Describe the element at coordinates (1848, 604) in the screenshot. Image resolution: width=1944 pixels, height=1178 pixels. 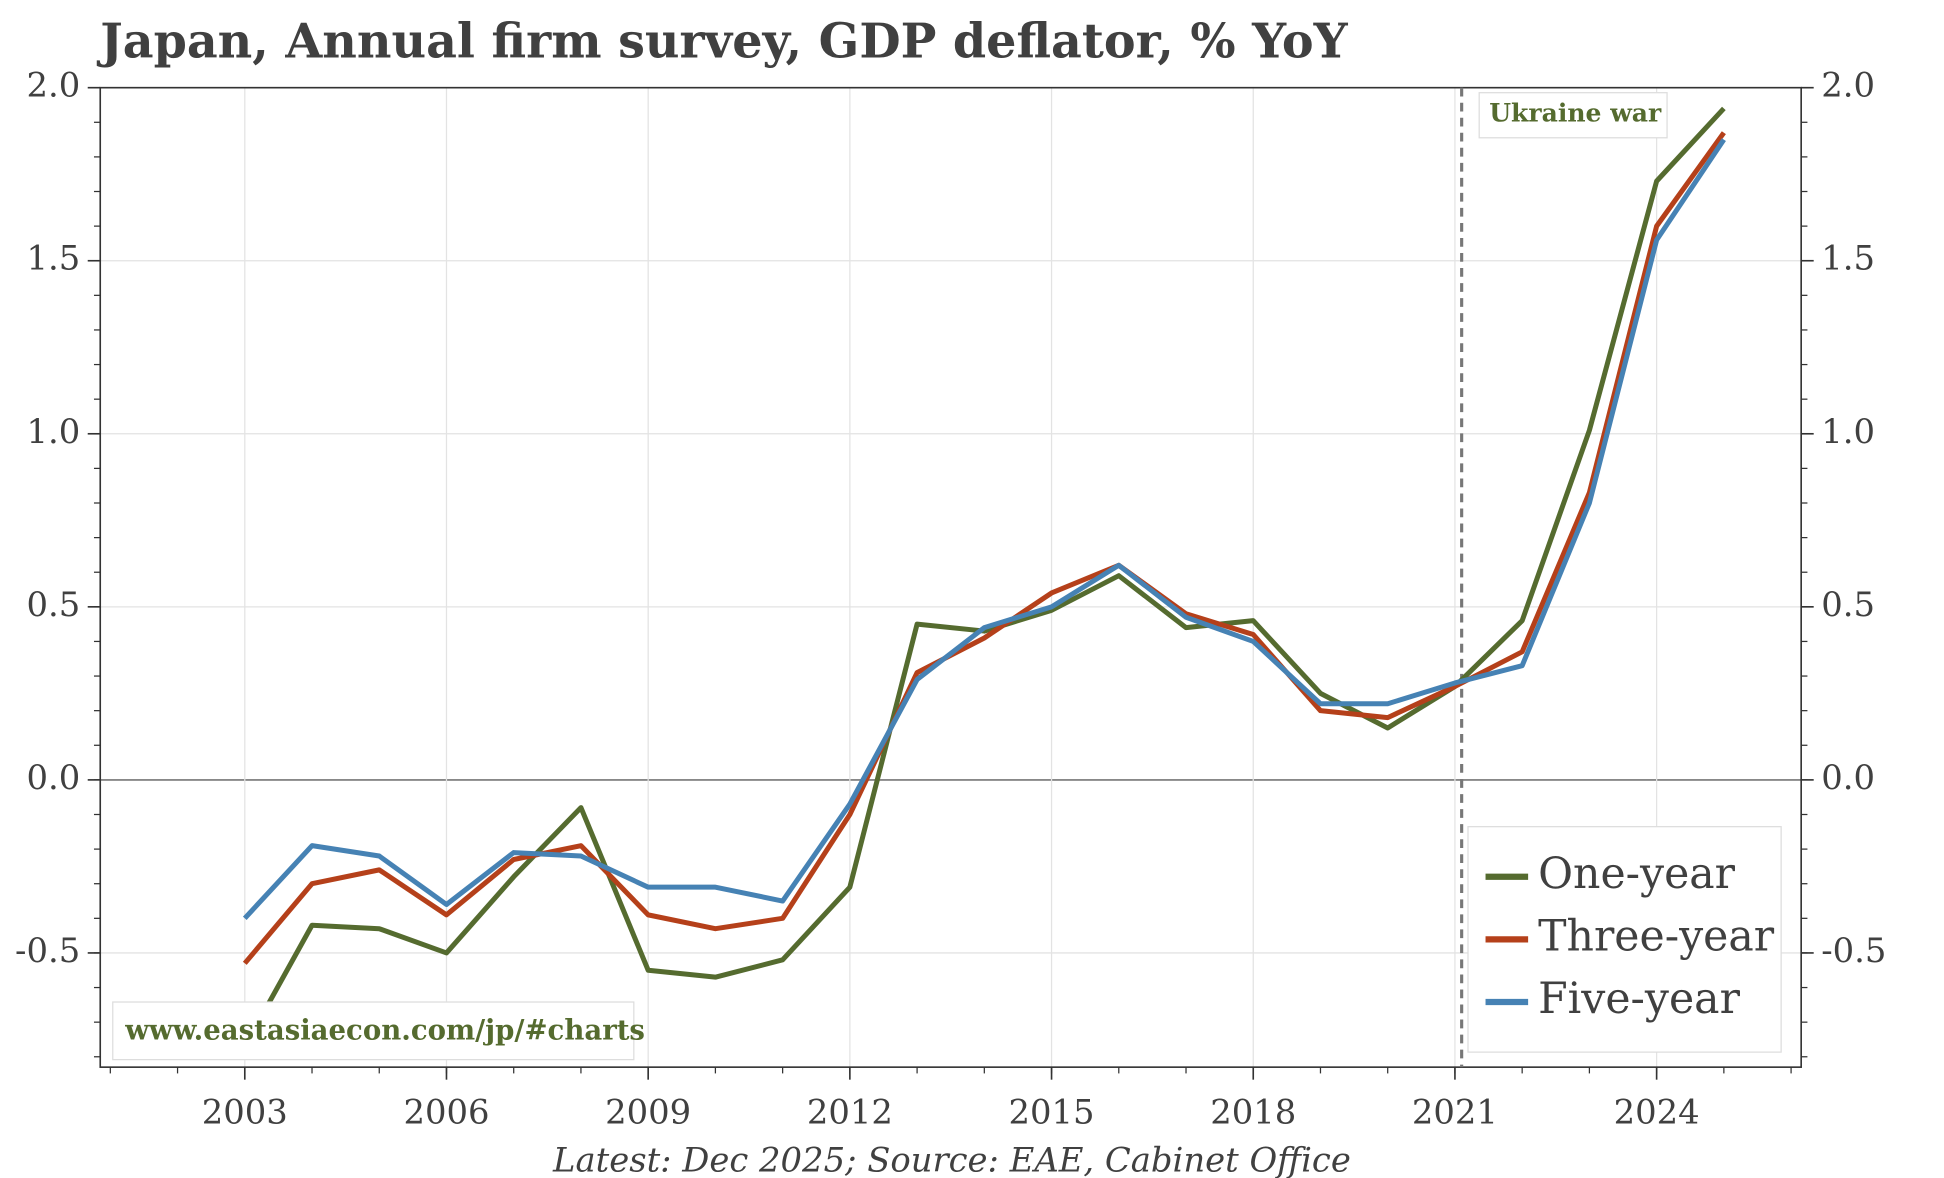
I see `y2-tick-label: 0.5` at that location.